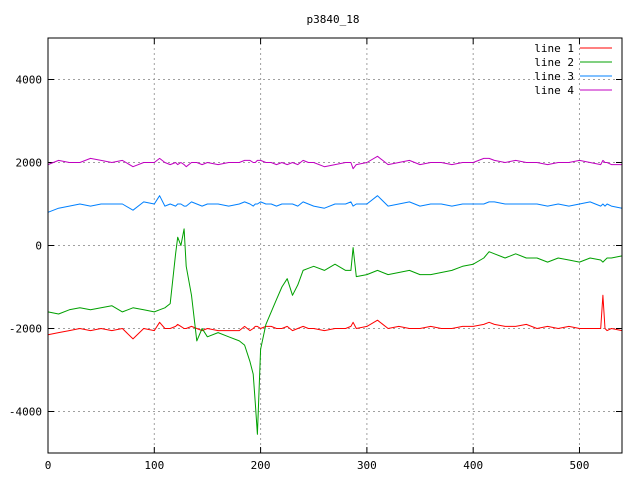 The height and width of the screenshot is (480, 640). Describe the element at coordinates (554, 90) in the screenshot. I see `legend-label-4: line 4` at that location.